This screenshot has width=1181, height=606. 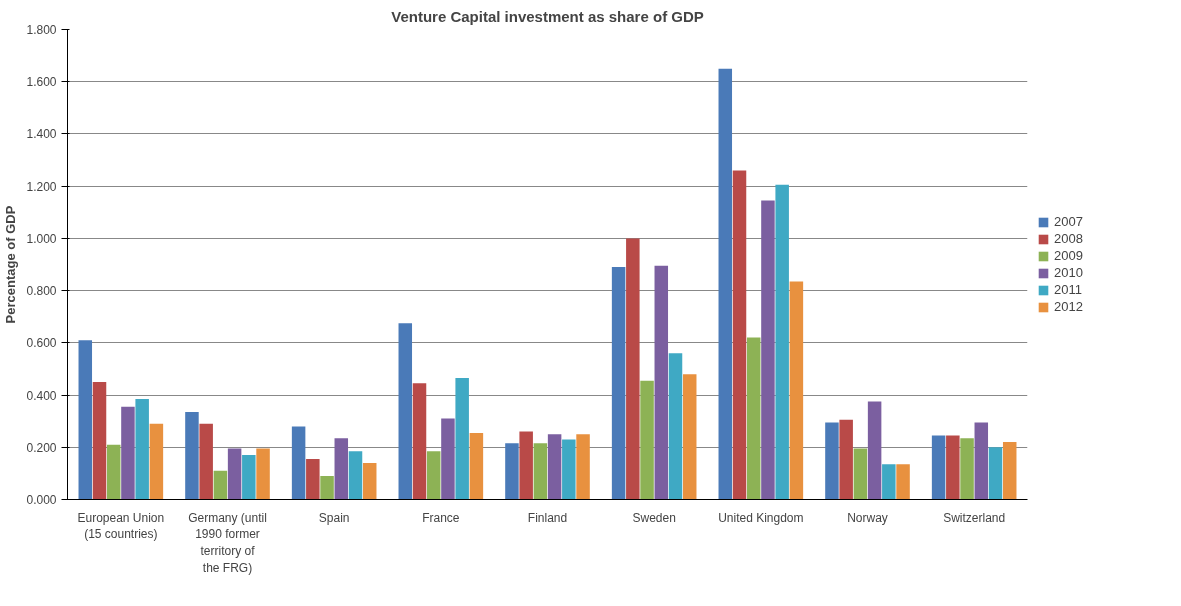 I want to click on legend-label: 2012, so click(x=1068, y=306).